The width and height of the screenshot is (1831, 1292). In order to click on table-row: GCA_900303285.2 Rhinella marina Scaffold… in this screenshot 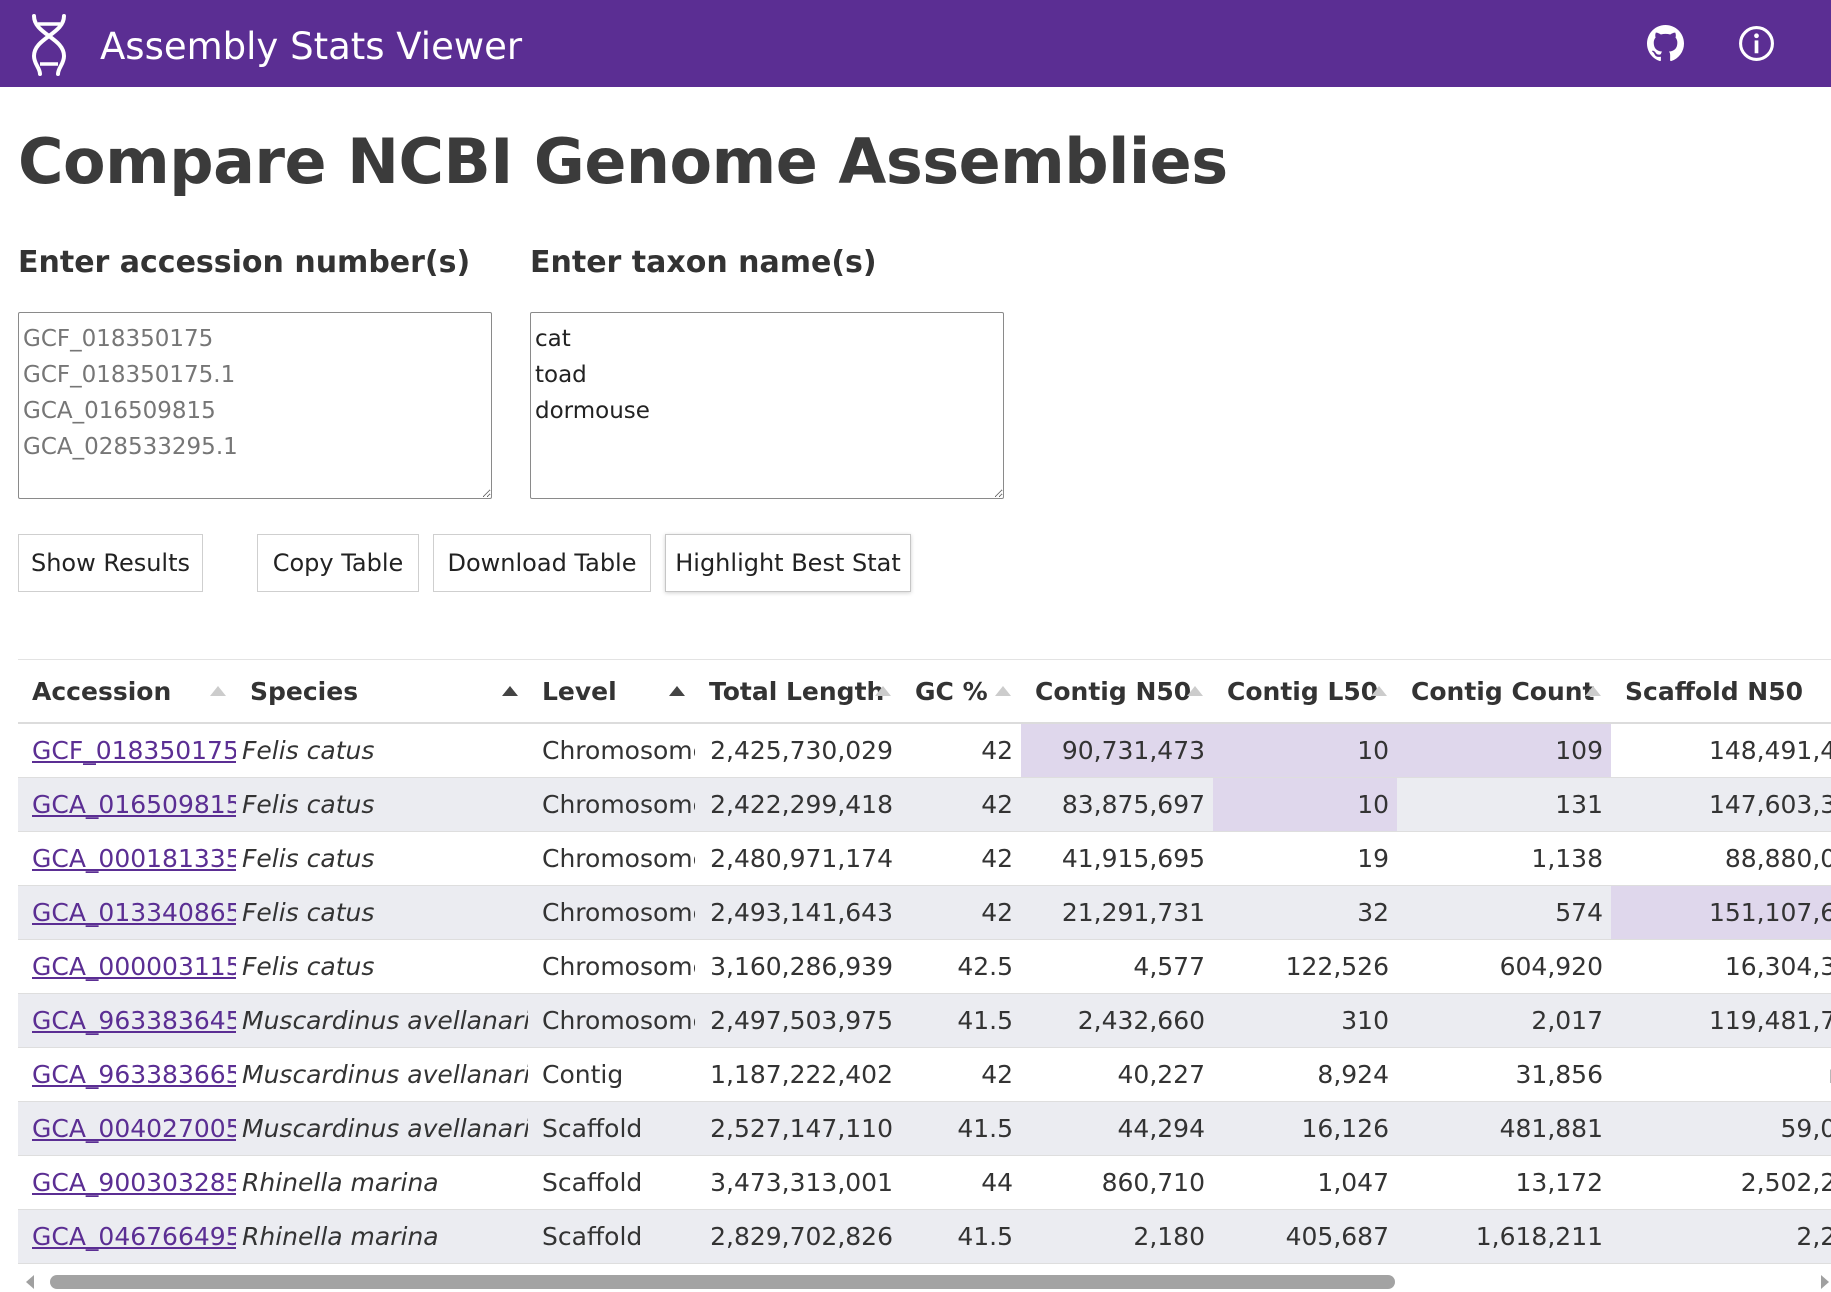, I will do `click(924, 1182)`.